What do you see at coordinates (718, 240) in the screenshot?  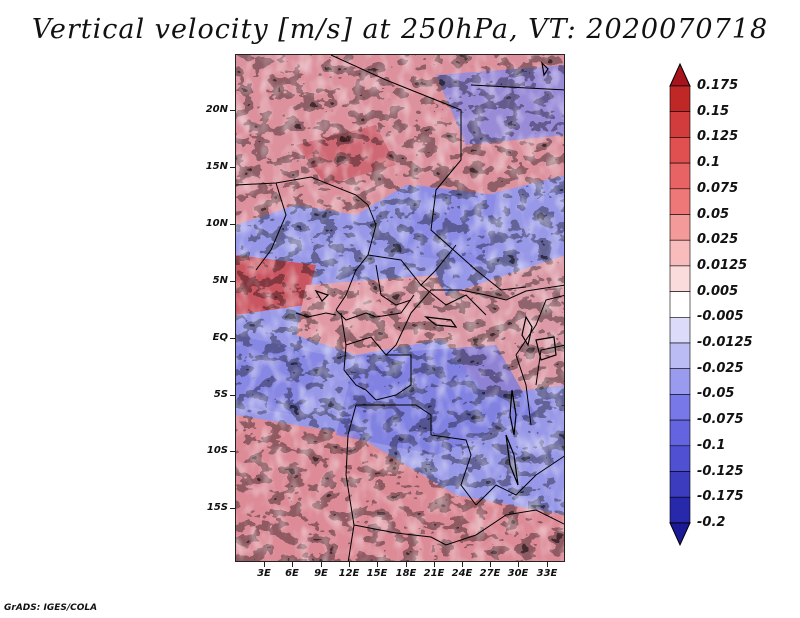 I see `colorbar-tick-label: 0.025` at bounding box center [718, 240].